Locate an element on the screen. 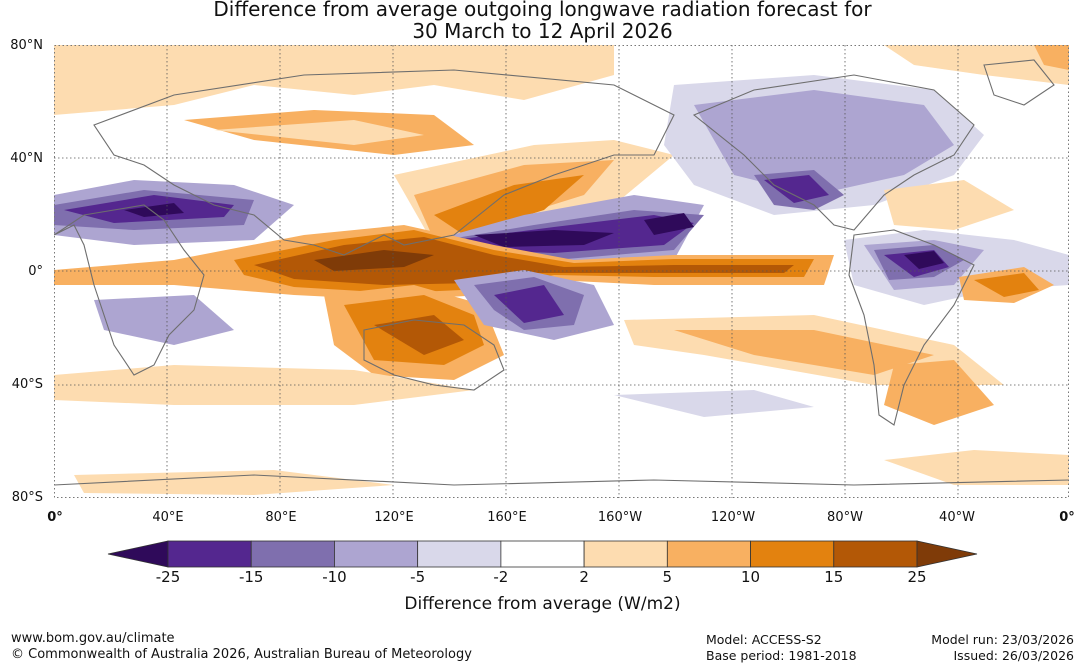  south-america-outline is located at coordinates (911, 327).